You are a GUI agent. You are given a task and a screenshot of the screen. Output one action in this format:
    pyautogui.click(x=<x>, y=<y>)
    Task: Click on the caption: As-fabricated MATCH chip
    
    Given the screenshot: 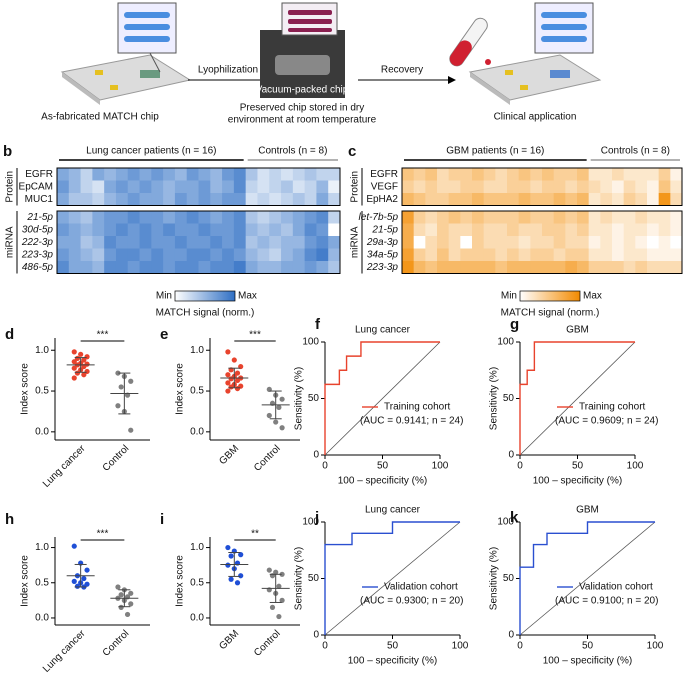 What is the action you would take?
    pyautogui.click(x=100, y=117)
    